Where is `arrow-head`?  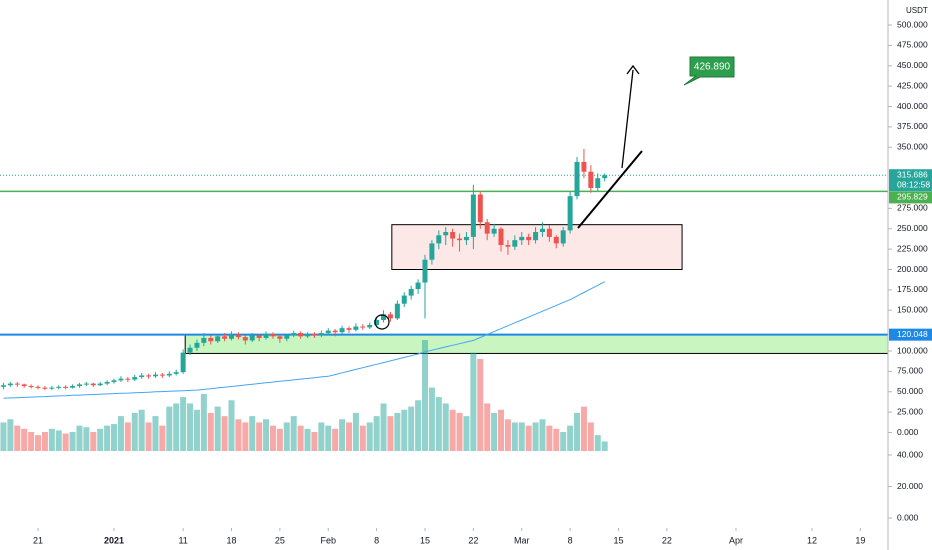
arrow-head is located at coordinates (633, 69).